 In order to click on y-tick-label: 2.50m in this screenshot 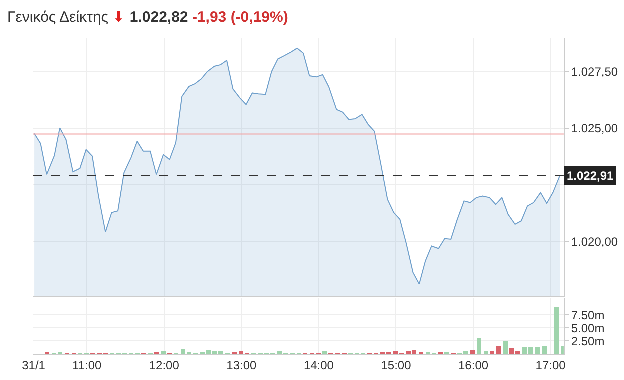, I will do `click(588, 341)`.